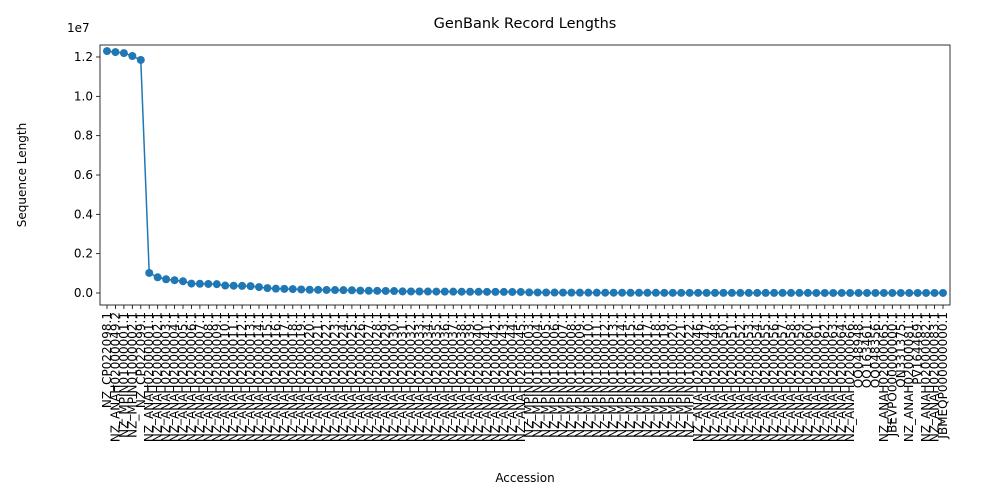  Describe the element at coordinates (403, 377) in the screenshot. I see `x-tick-label: NZ_ANAH02000031.1` at that location.